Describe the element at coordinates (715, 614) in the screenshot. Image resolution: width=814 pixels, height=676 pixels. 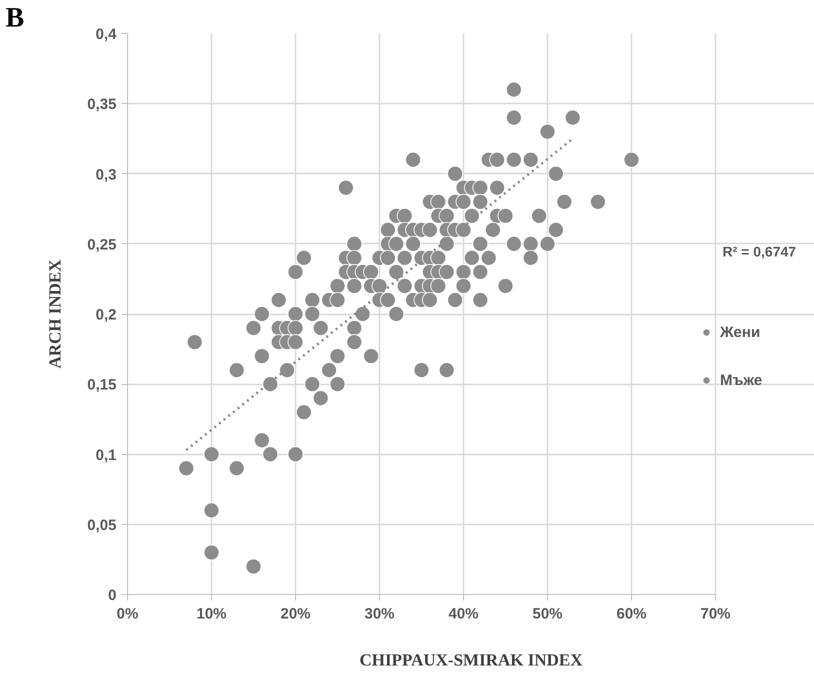
I see `x-tick-label: 70%` at that location.